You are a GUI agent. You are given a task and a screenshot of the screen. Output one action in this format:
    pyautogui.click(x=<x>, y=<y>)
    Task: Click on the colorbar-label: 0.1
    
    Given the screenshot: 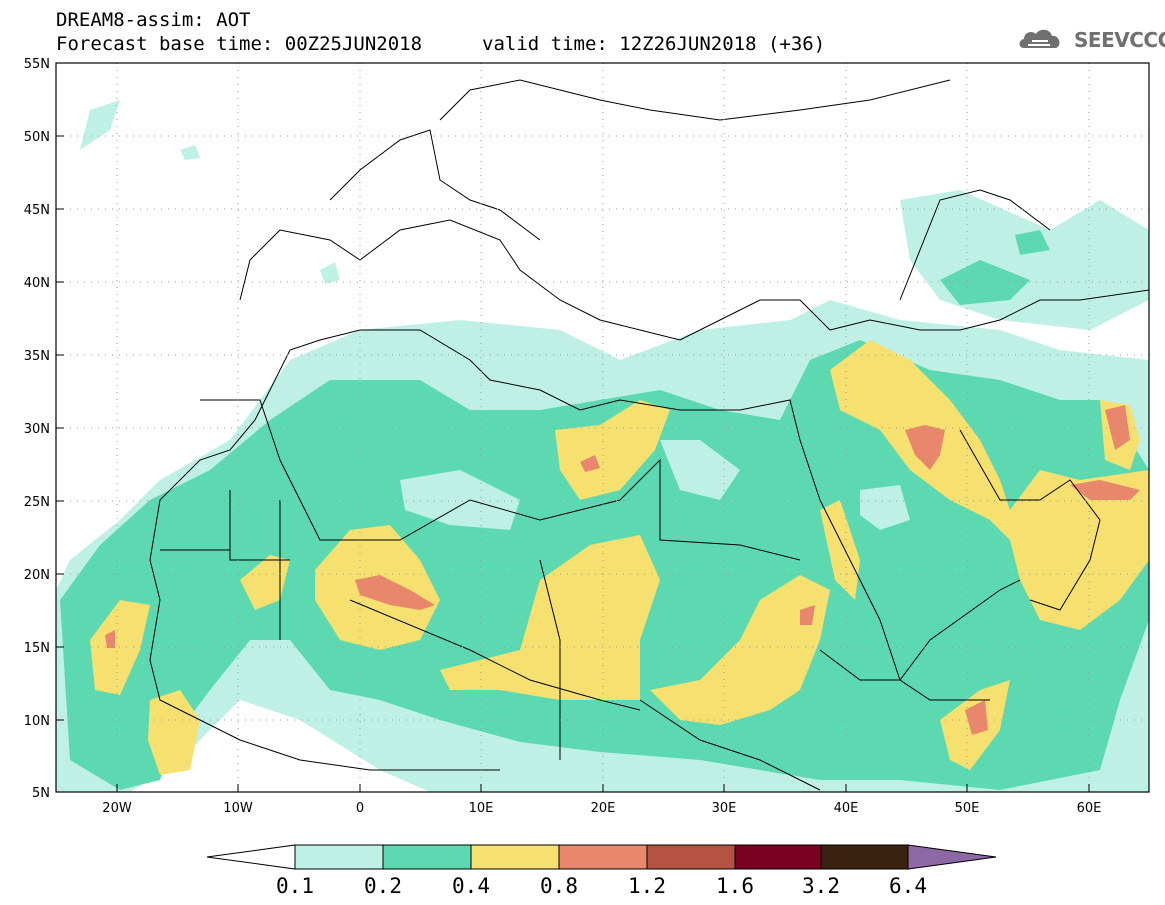 What is the action you would take?
    pyautogui.click(x=295, y=886)
    